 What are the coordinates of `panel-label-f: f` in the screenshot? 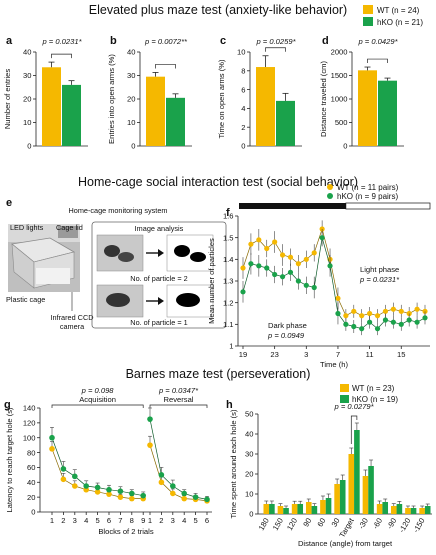 It's located at (228, 213).